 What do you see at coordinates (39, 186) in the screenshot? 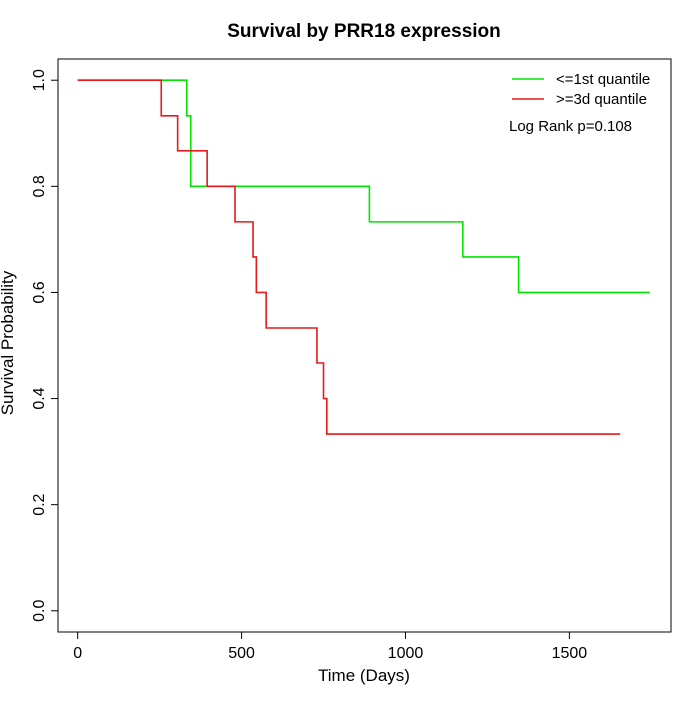
I see `y-tick-label: 0.8` at bounding box center [39, 186].